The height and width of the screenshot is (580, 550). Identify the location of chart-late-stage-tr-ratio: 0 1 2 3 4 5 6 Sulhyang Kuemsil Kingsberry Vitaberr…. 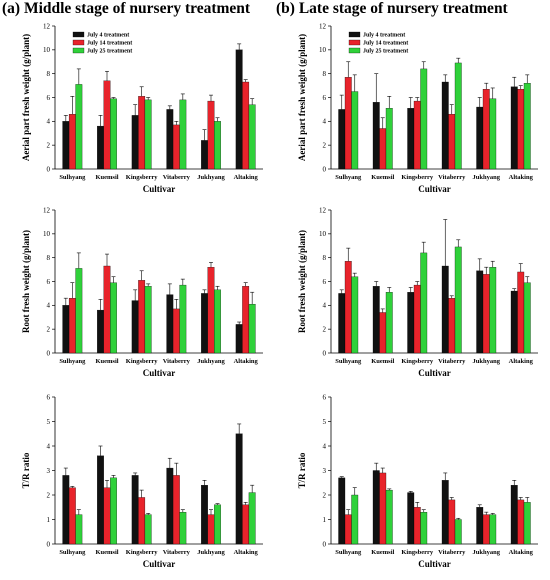
(417, 481).